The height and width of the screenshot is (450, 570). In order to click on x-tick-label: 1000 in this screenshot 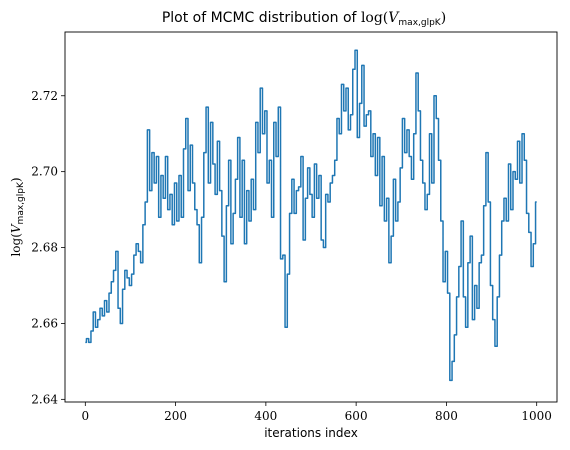, I will do `click(536, 416)`.